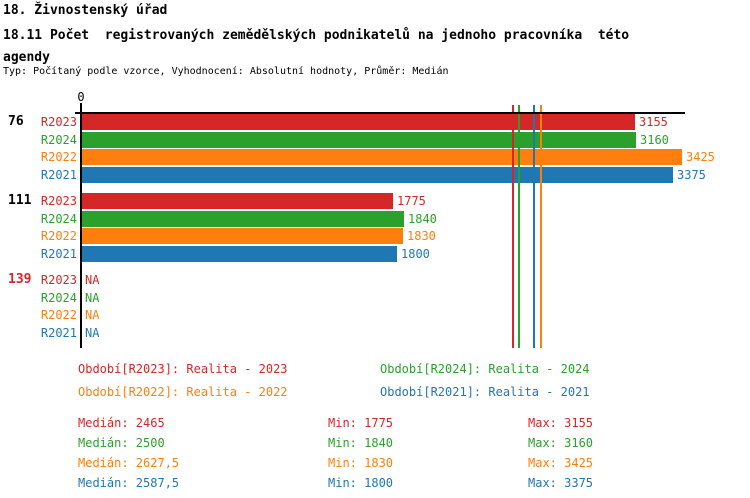 The width and height of the screenshot is (750, 498). I want to click on stat-median: Medián: 2500, so click(121, 443).